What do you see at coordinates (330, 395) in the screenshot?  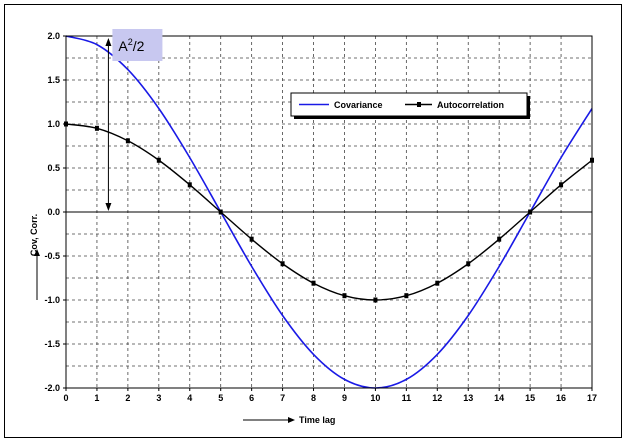 I see `x-axis-ticks: 0 1 2 3 4 5 6 7 8 9 10 11 12 13 14 15 16 17` at bounding box center [330, 395].